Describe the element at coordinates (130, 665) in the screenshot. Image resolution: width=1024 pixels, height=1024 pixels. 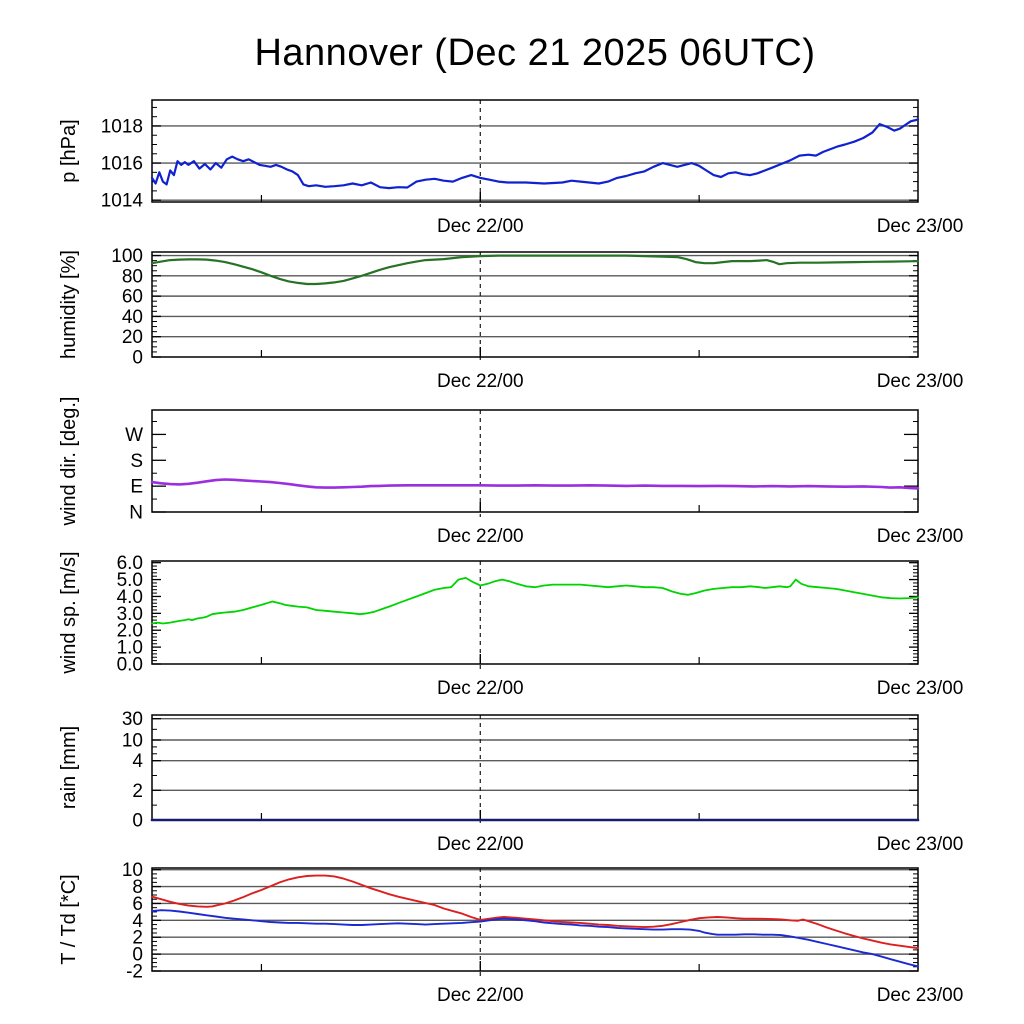
I see `y-tick-label: 0.0` at that location.